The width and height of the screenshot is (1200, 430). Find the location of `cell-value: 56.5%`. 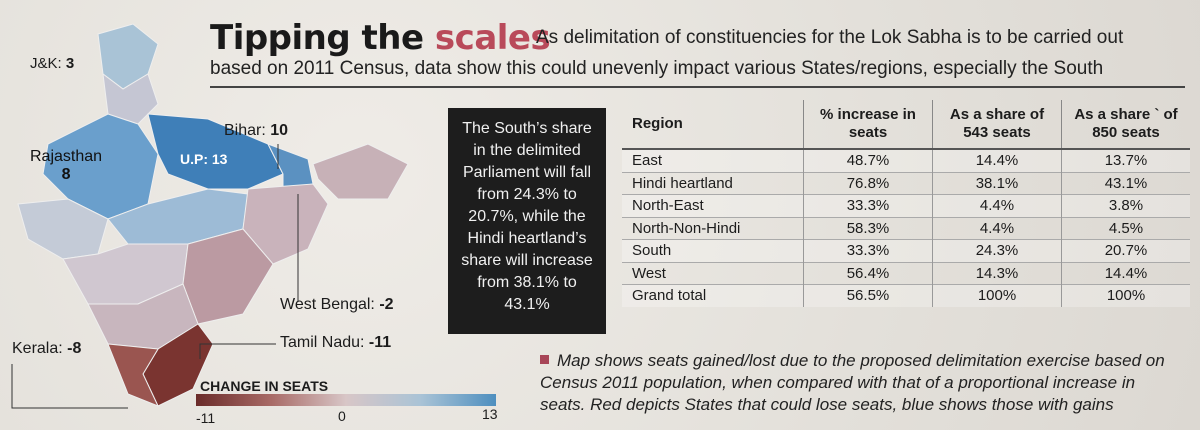

cell-value: 56.5% is located at coordinates (868, 295).